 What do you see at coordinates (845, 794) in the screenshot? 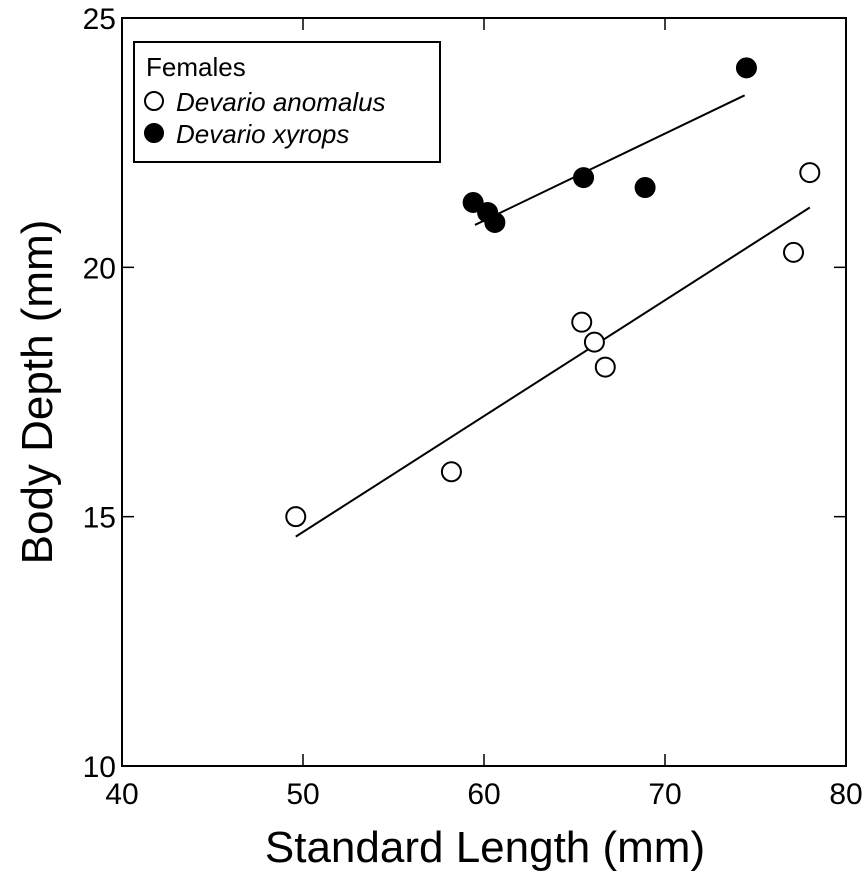
I see `x-tick-label: 80` at bounding box center [845, 794].